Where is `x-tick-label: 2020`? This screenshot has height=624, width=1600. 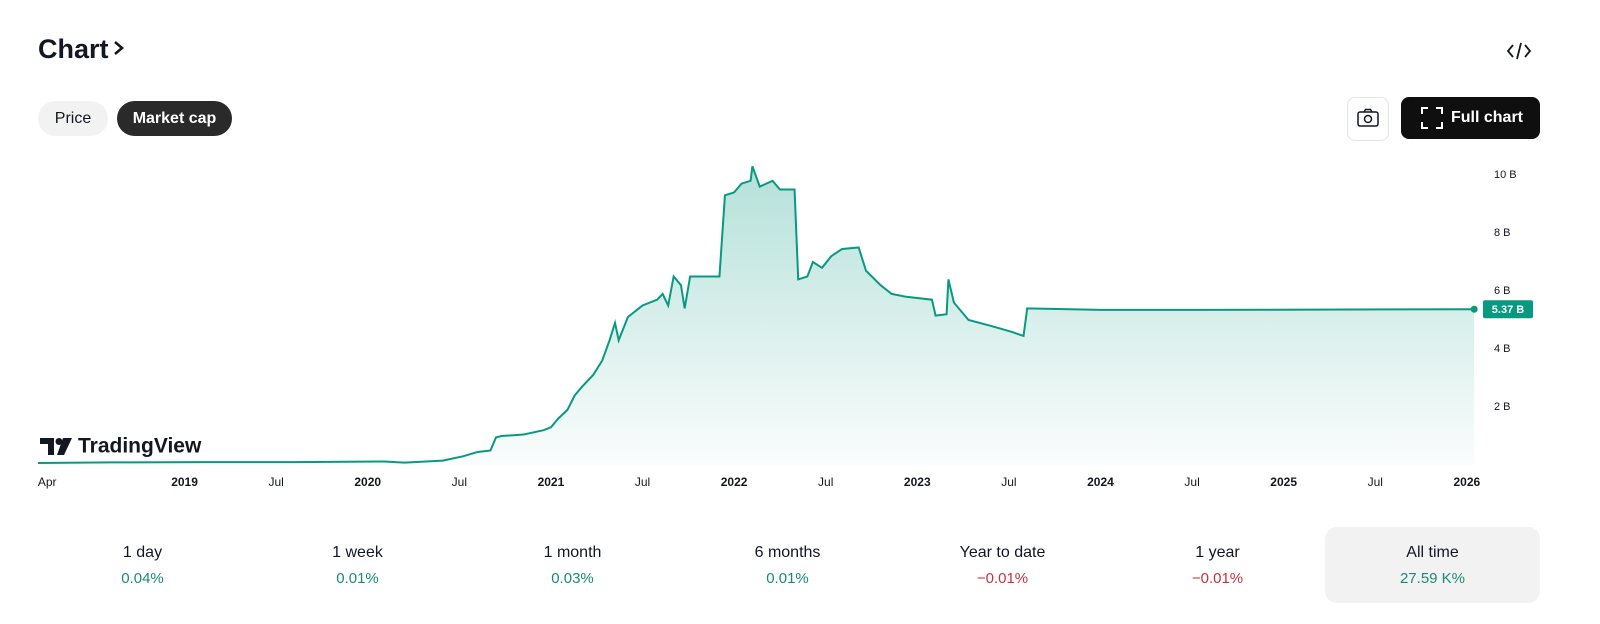 x-tick-label: 2020 is located at coordinates (367, 482).